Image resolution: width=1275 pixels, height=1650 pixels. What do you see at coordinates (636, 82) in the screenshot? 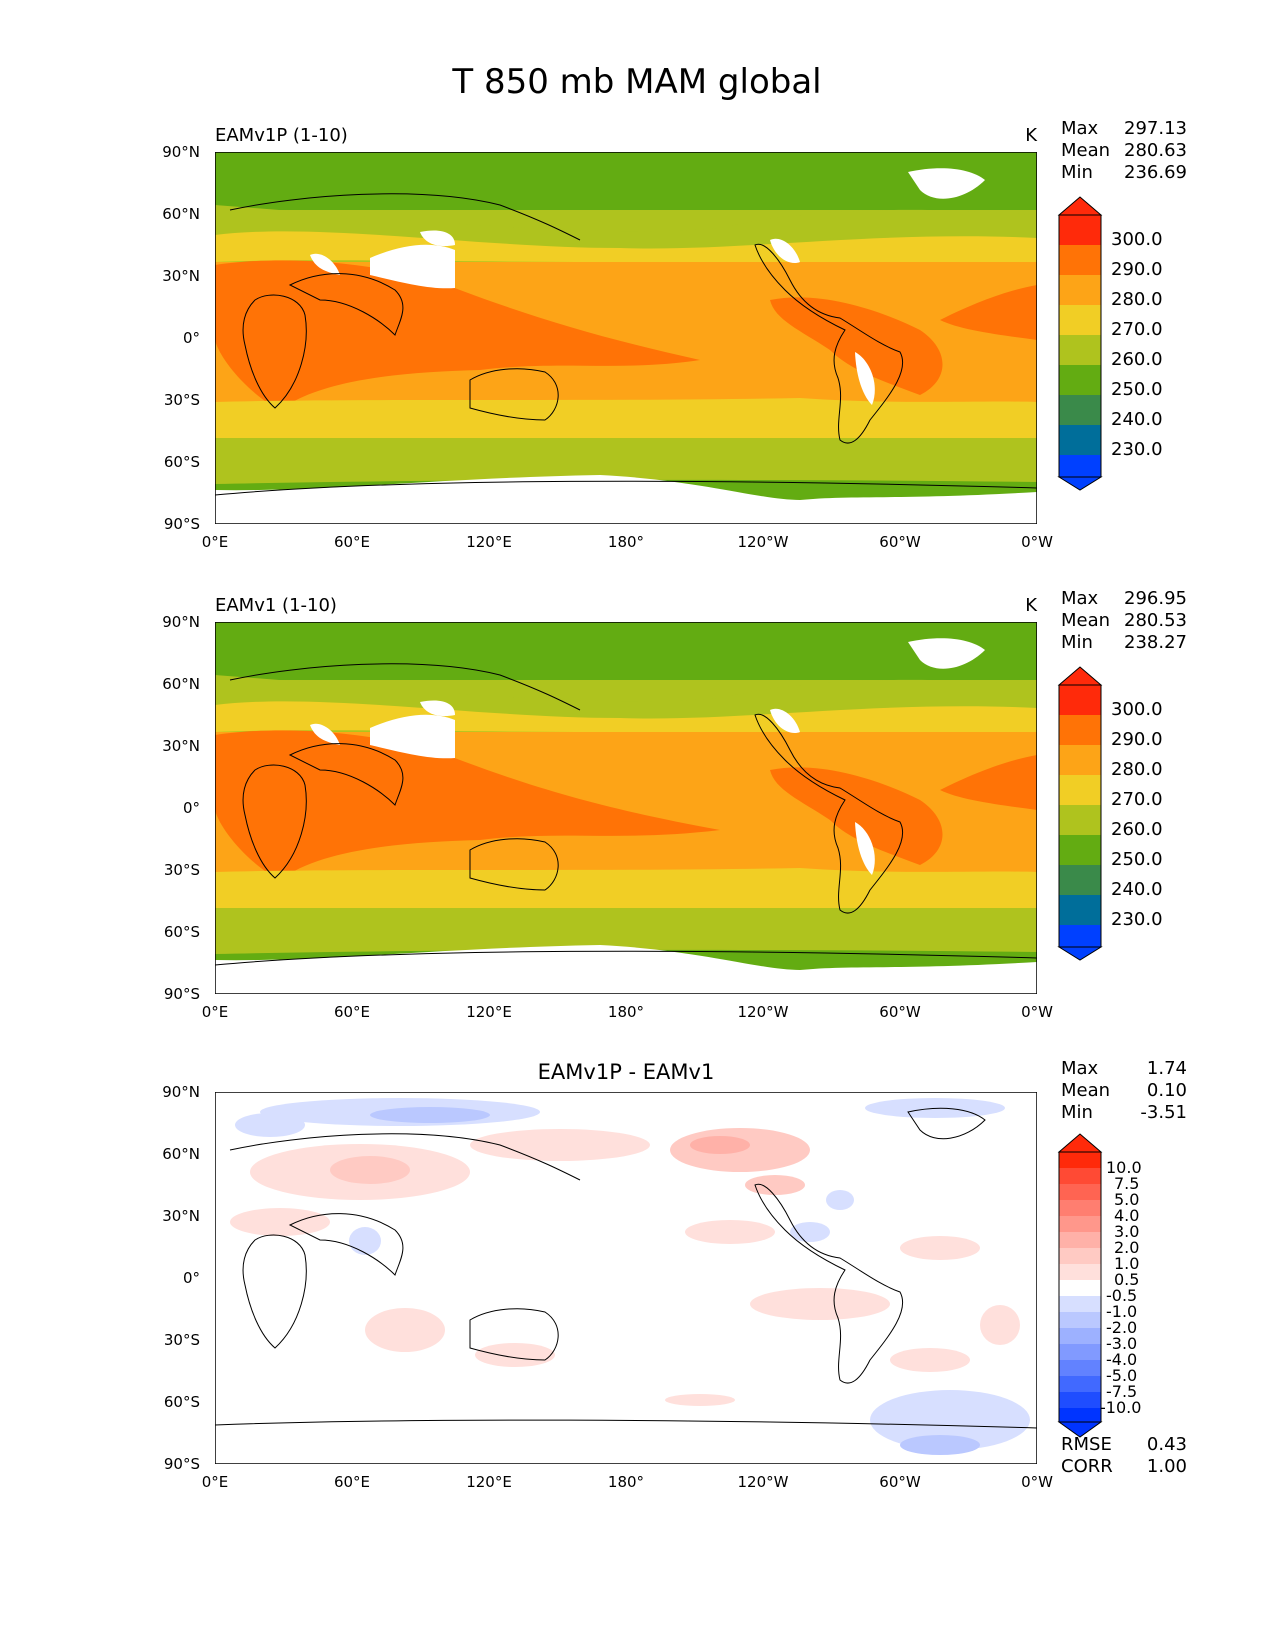
I see `figure-title: T 850 mb MAM global` at bounding box center [636, 82].